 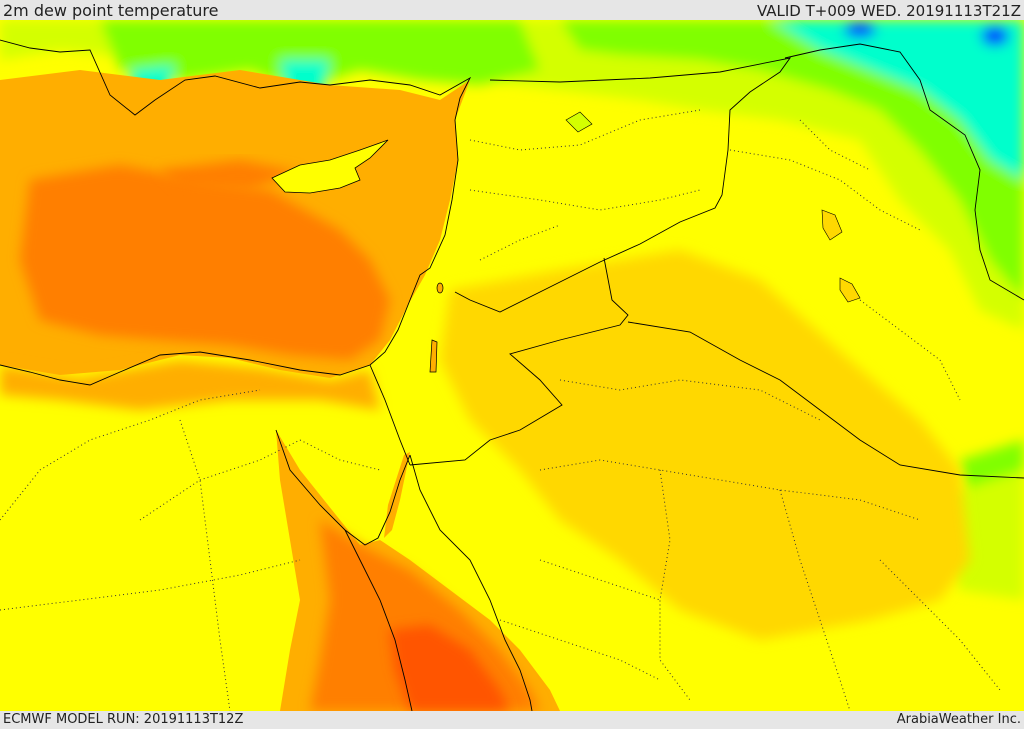 I want to click on red-sea-east-coast, so click(x=471, y=582).